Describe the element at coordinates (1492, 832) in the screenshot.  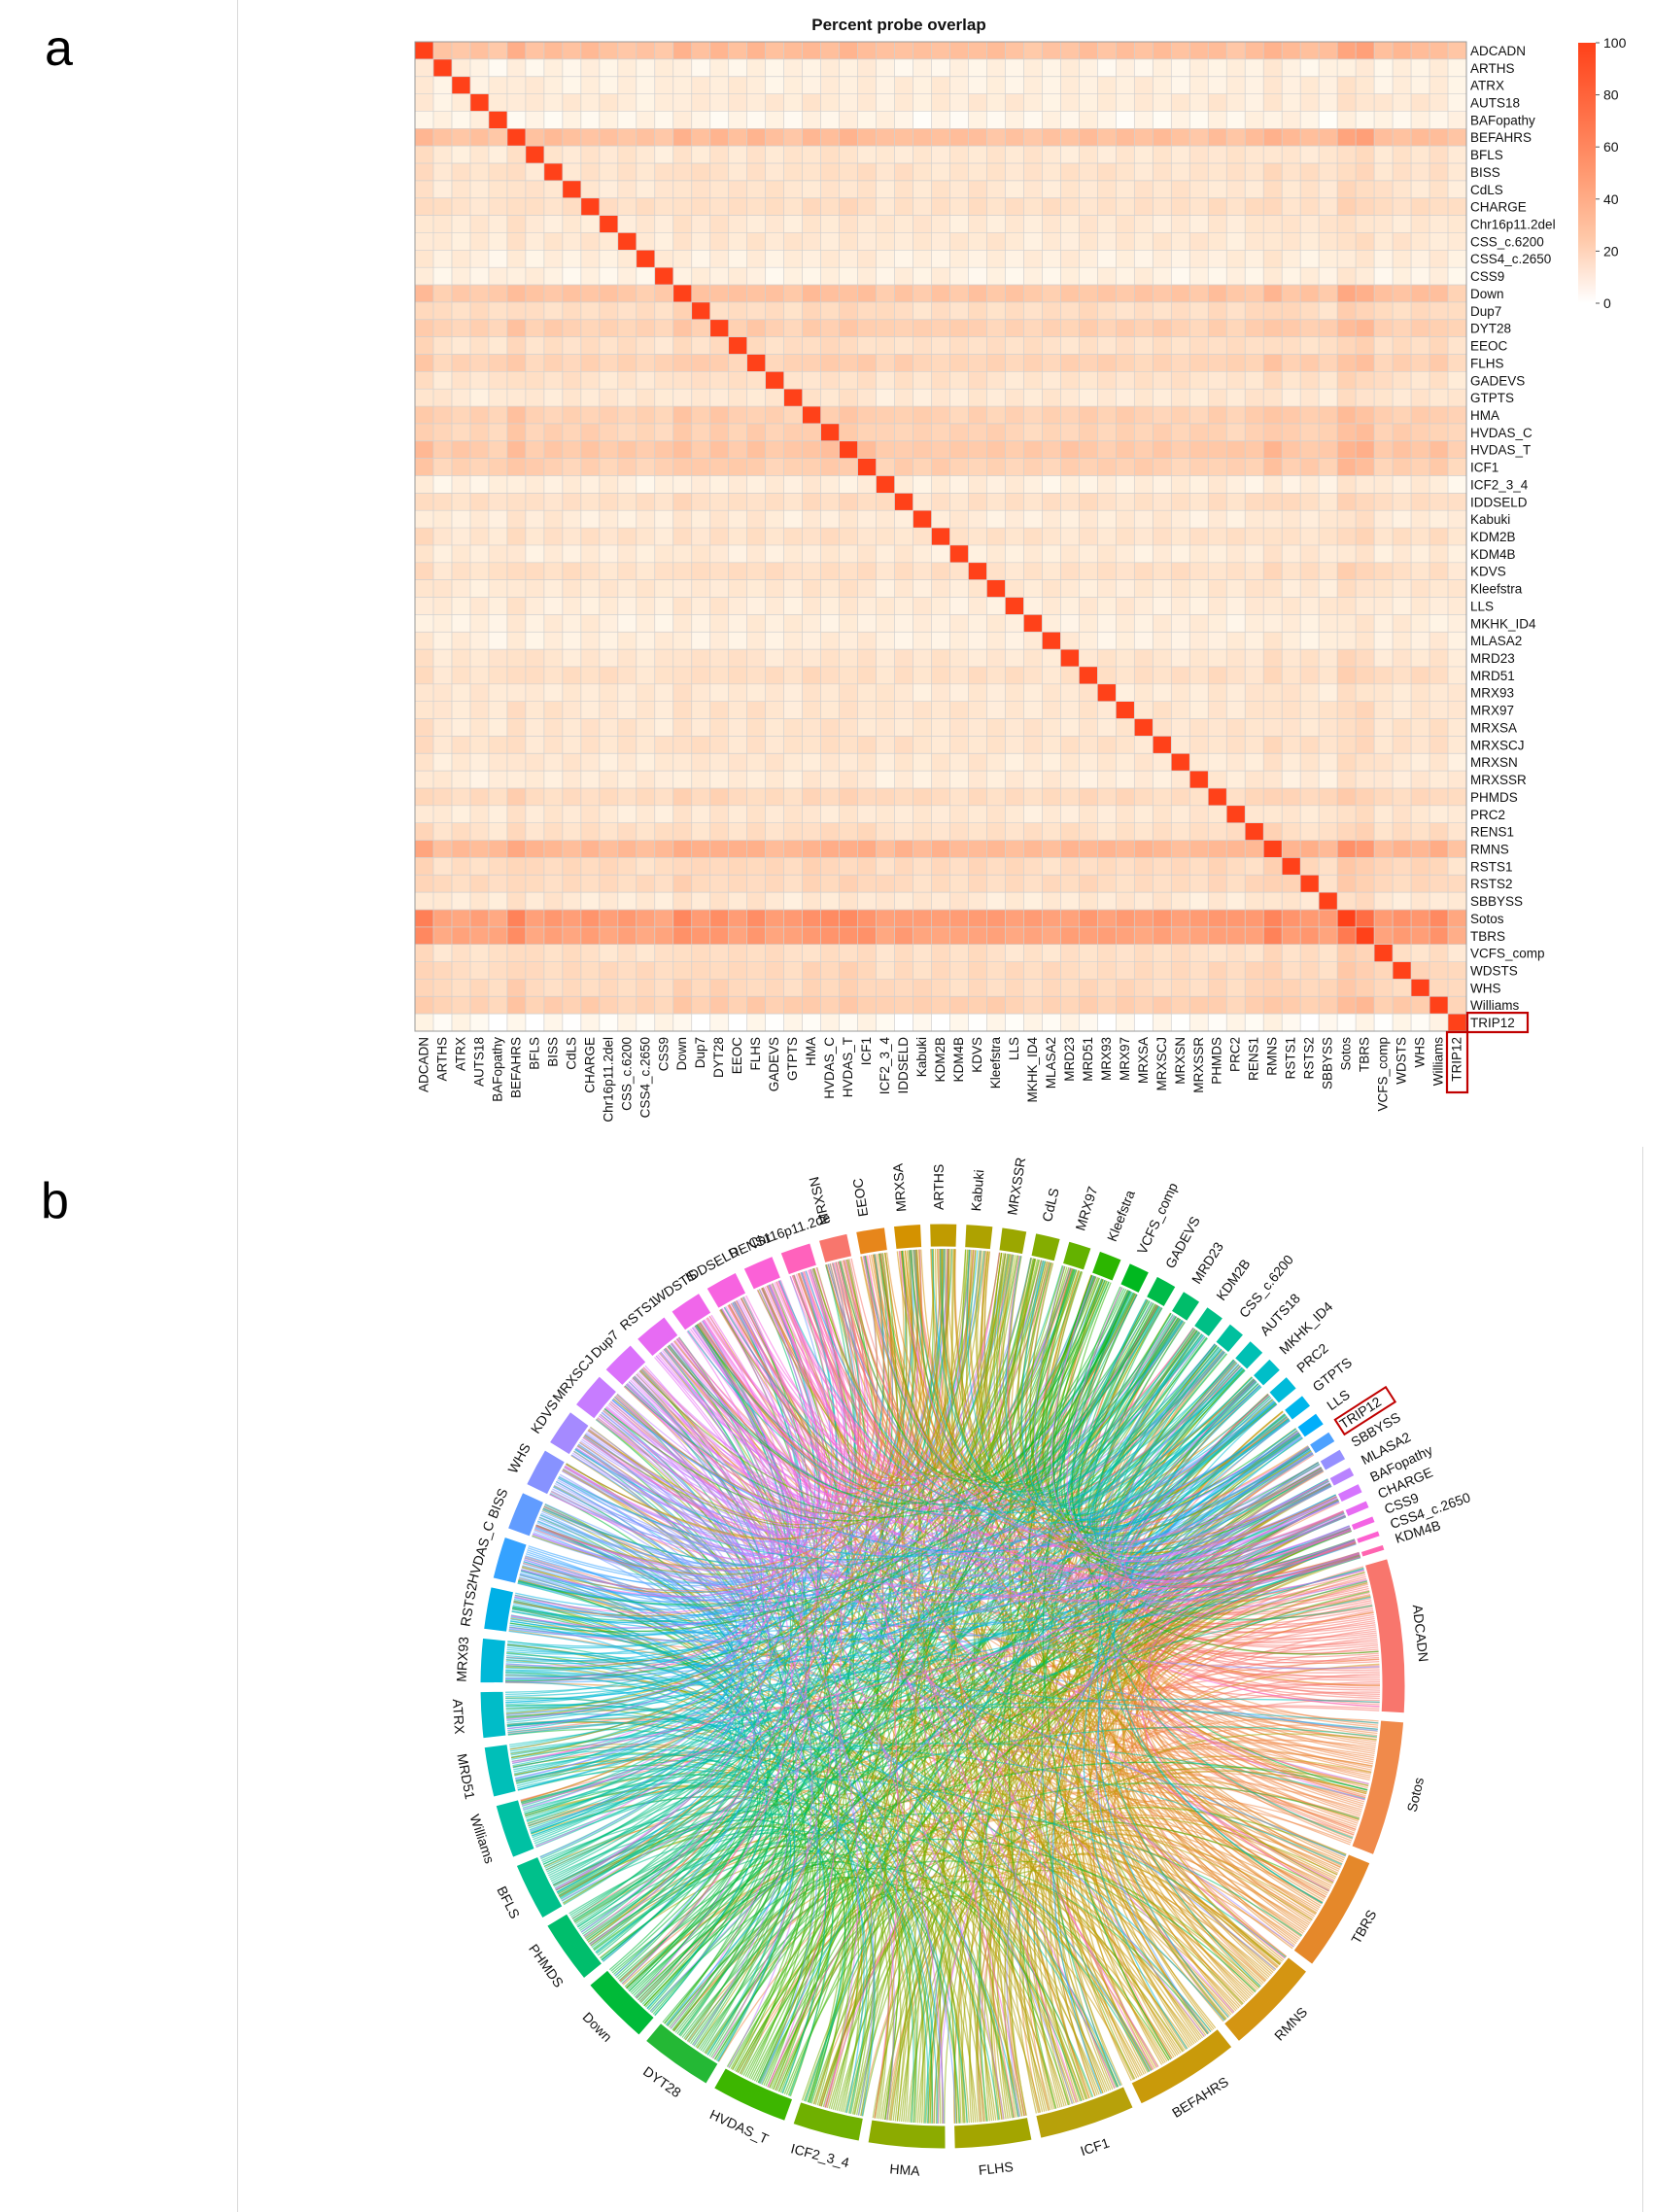
I see `heatmap-row-label: RENS1` at that location.